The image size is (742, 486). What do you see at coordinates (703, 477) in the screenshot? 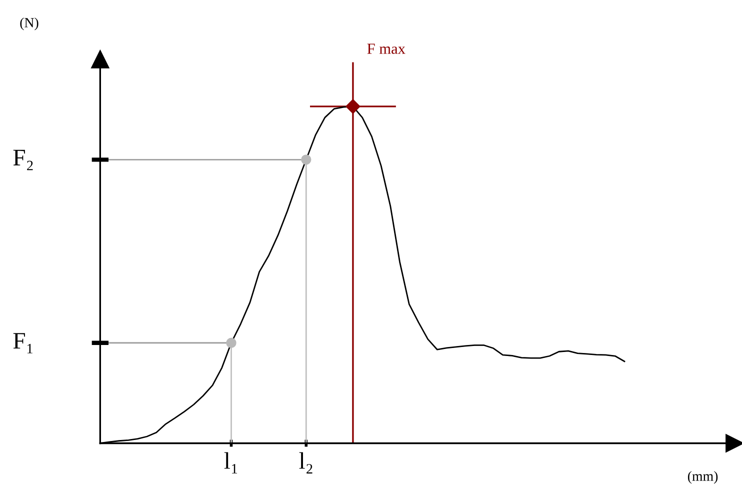
I see `x-axis-title: (mm)` at bounding box center [703, 477].